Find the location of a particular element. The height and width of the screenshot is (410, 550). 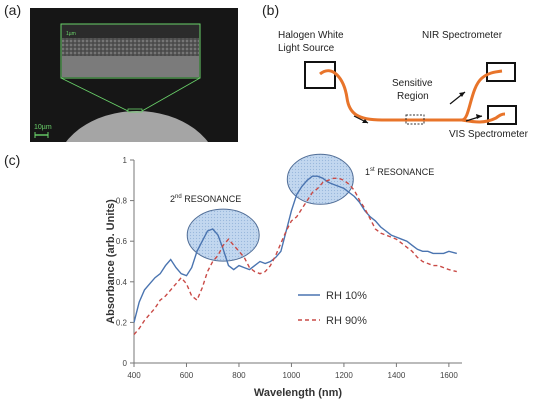

sensitive-region-box is located at coordinates (415, 119).